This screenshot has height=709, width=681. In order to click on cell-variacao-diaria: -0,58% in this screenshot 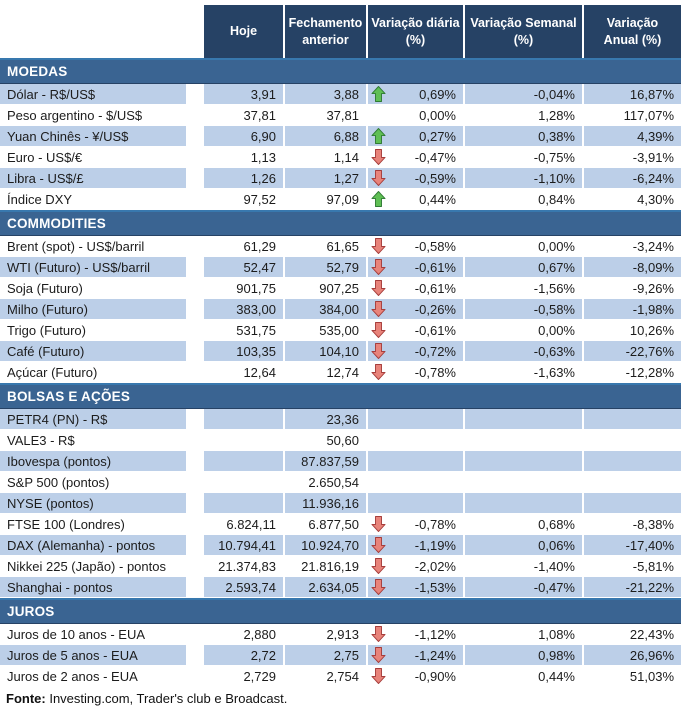, I will do `click(414, 246)`.